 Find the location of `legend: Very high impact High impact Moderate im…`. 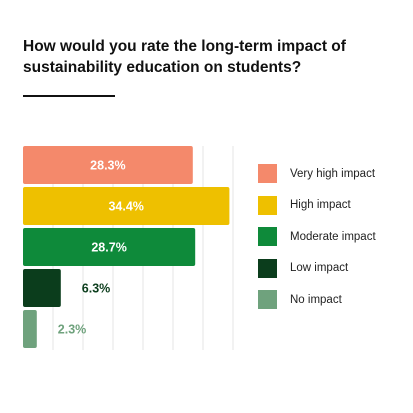

legend: Very high impact High impact Moderate im… is located at coordinates (333, 242).